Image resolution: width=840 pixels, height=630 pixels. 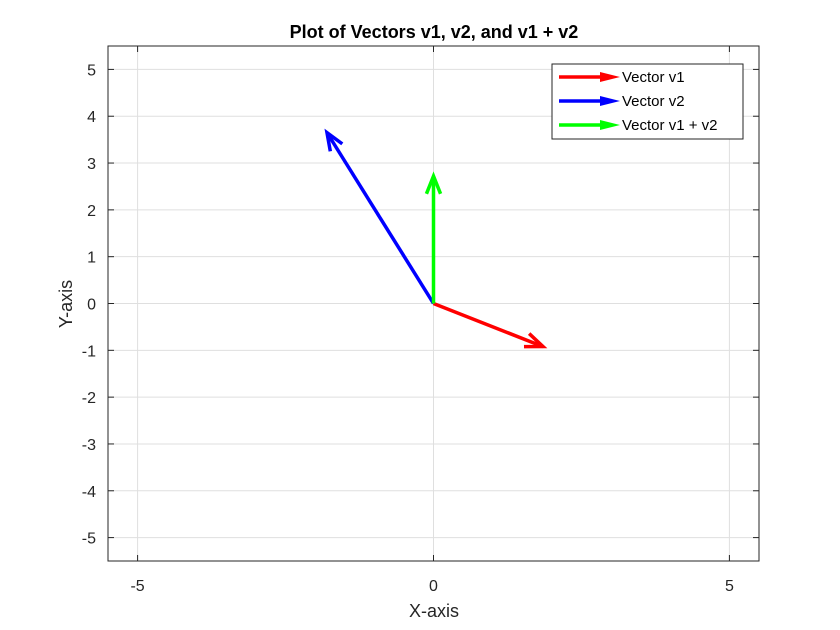 I want to click on y-tick-label: 4, so click(x=91, y=117).